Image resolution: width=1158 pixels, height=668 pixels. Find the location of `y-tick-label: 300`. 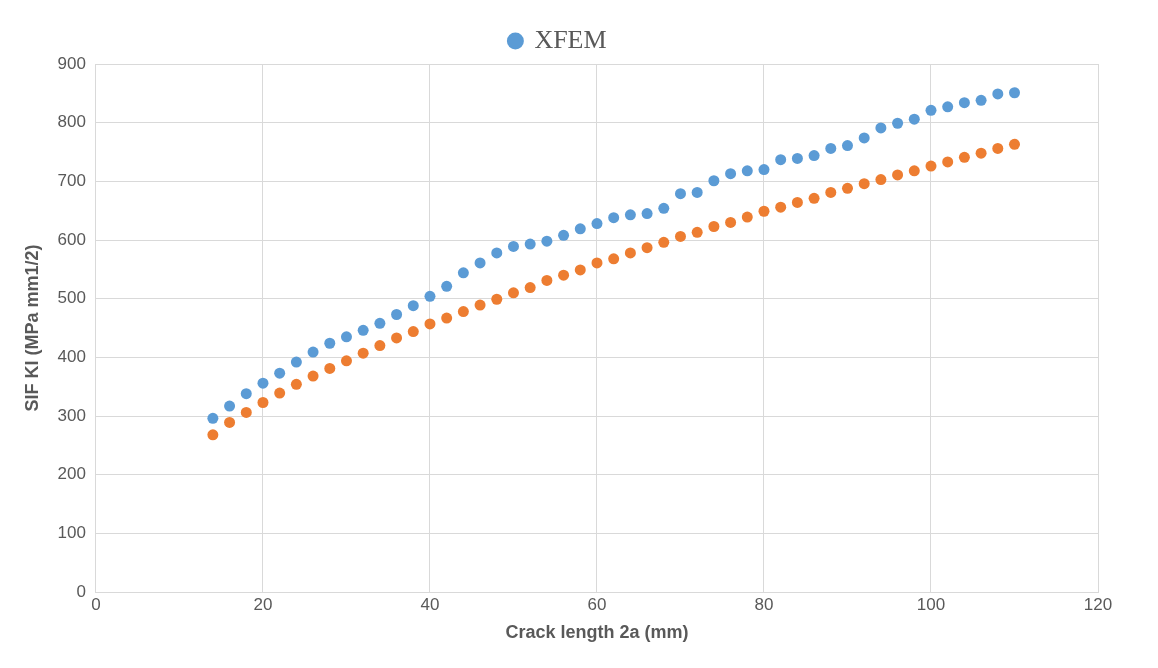

y-tick-label: 300 is located at coordinates (71, 415).